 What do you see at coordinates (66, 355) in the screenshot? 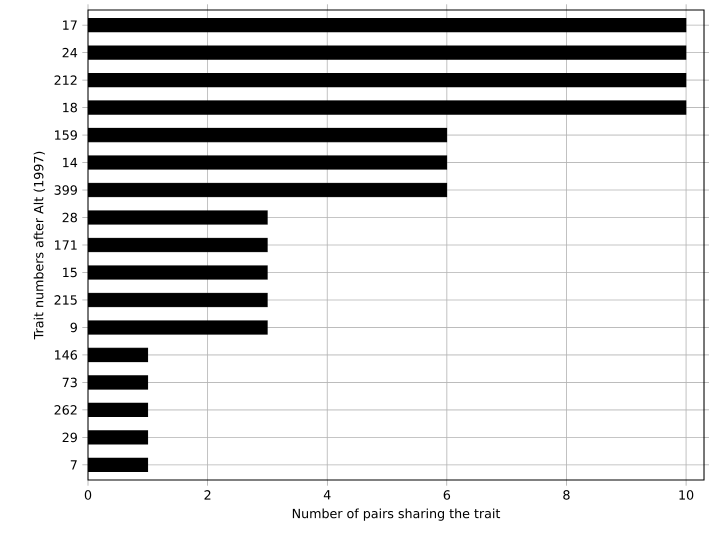
I see `y-tick-label: 146` at bounding box center [66, 355].